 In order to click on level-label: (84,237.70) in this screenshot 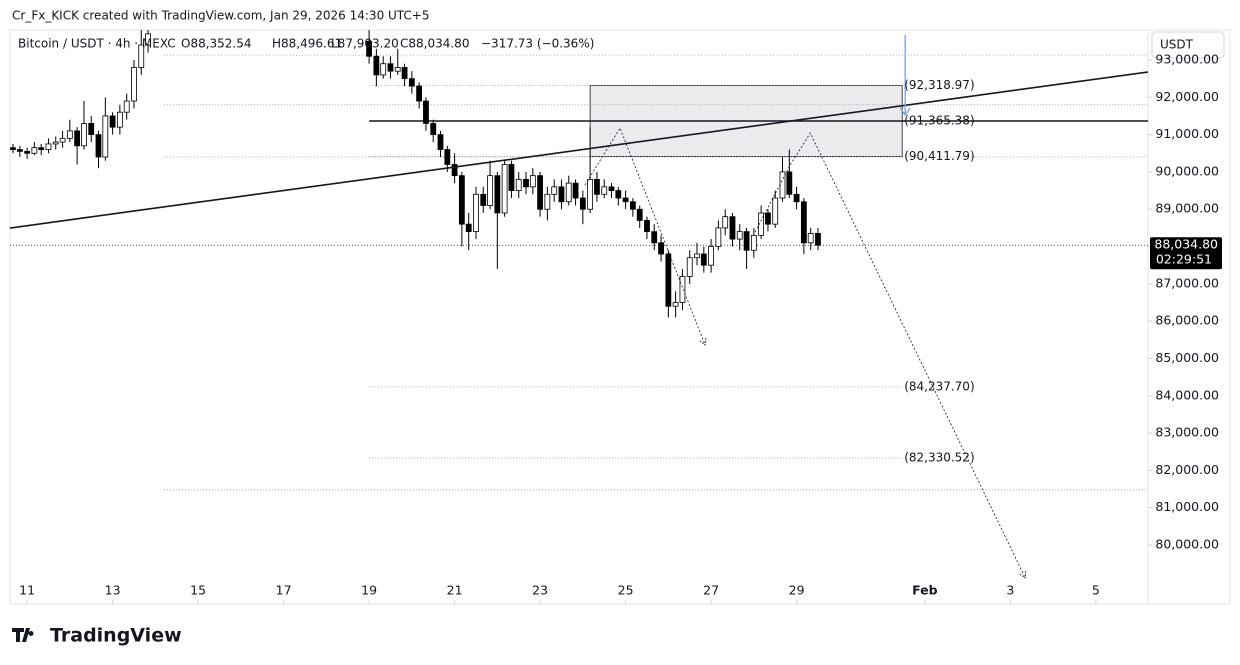, I will do `click(939, 386)`.